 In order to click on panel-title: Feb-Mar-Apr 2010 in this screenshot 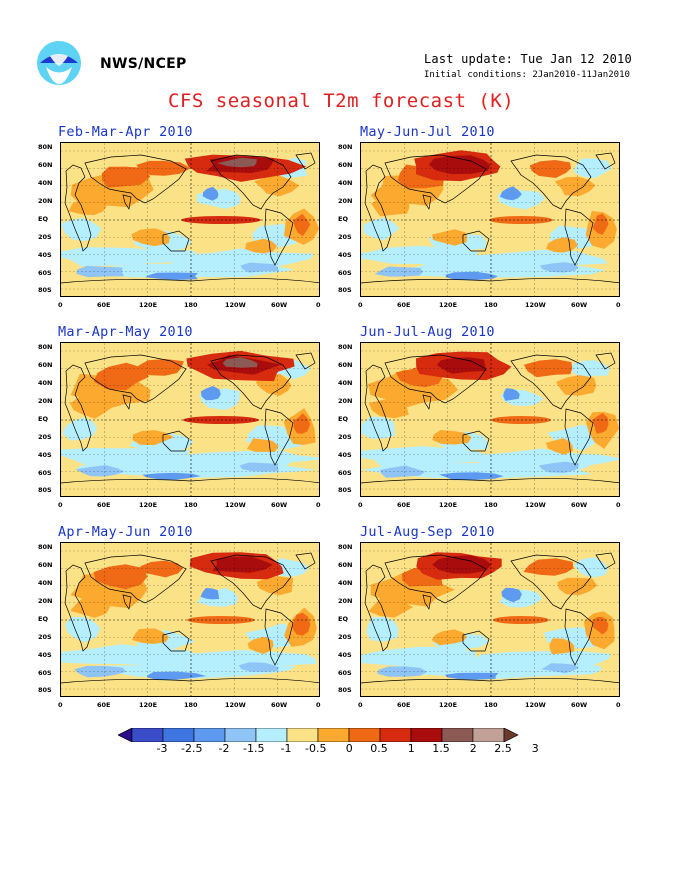, I will do `click(125, 132)`.